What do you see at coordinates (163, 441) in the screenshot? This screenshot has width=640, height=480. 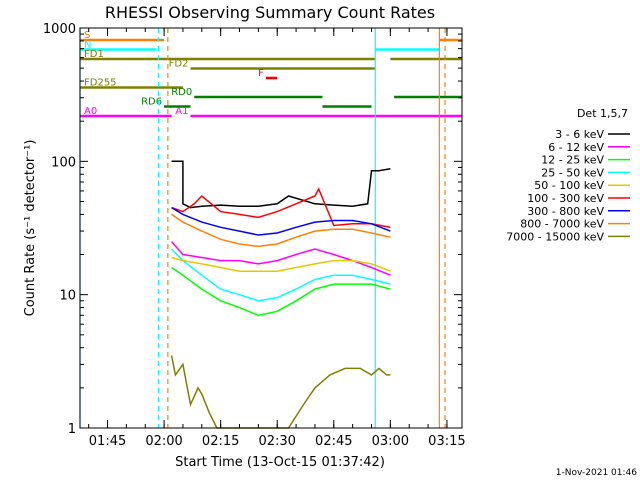 I see `x-tick-label-1: 02:00` at bounding box center [163, 441].